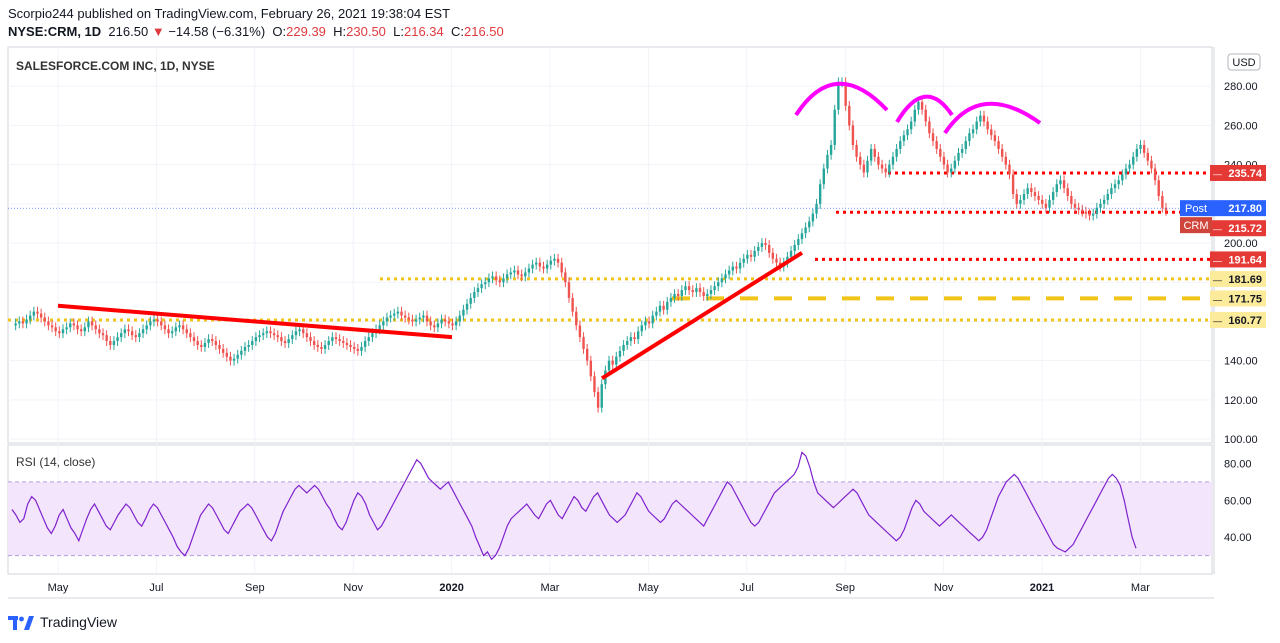  What do you see at coordinates (992, 118) in the screenshot?
I see `right-shoulder-arc` at bounding box center [992, 118].